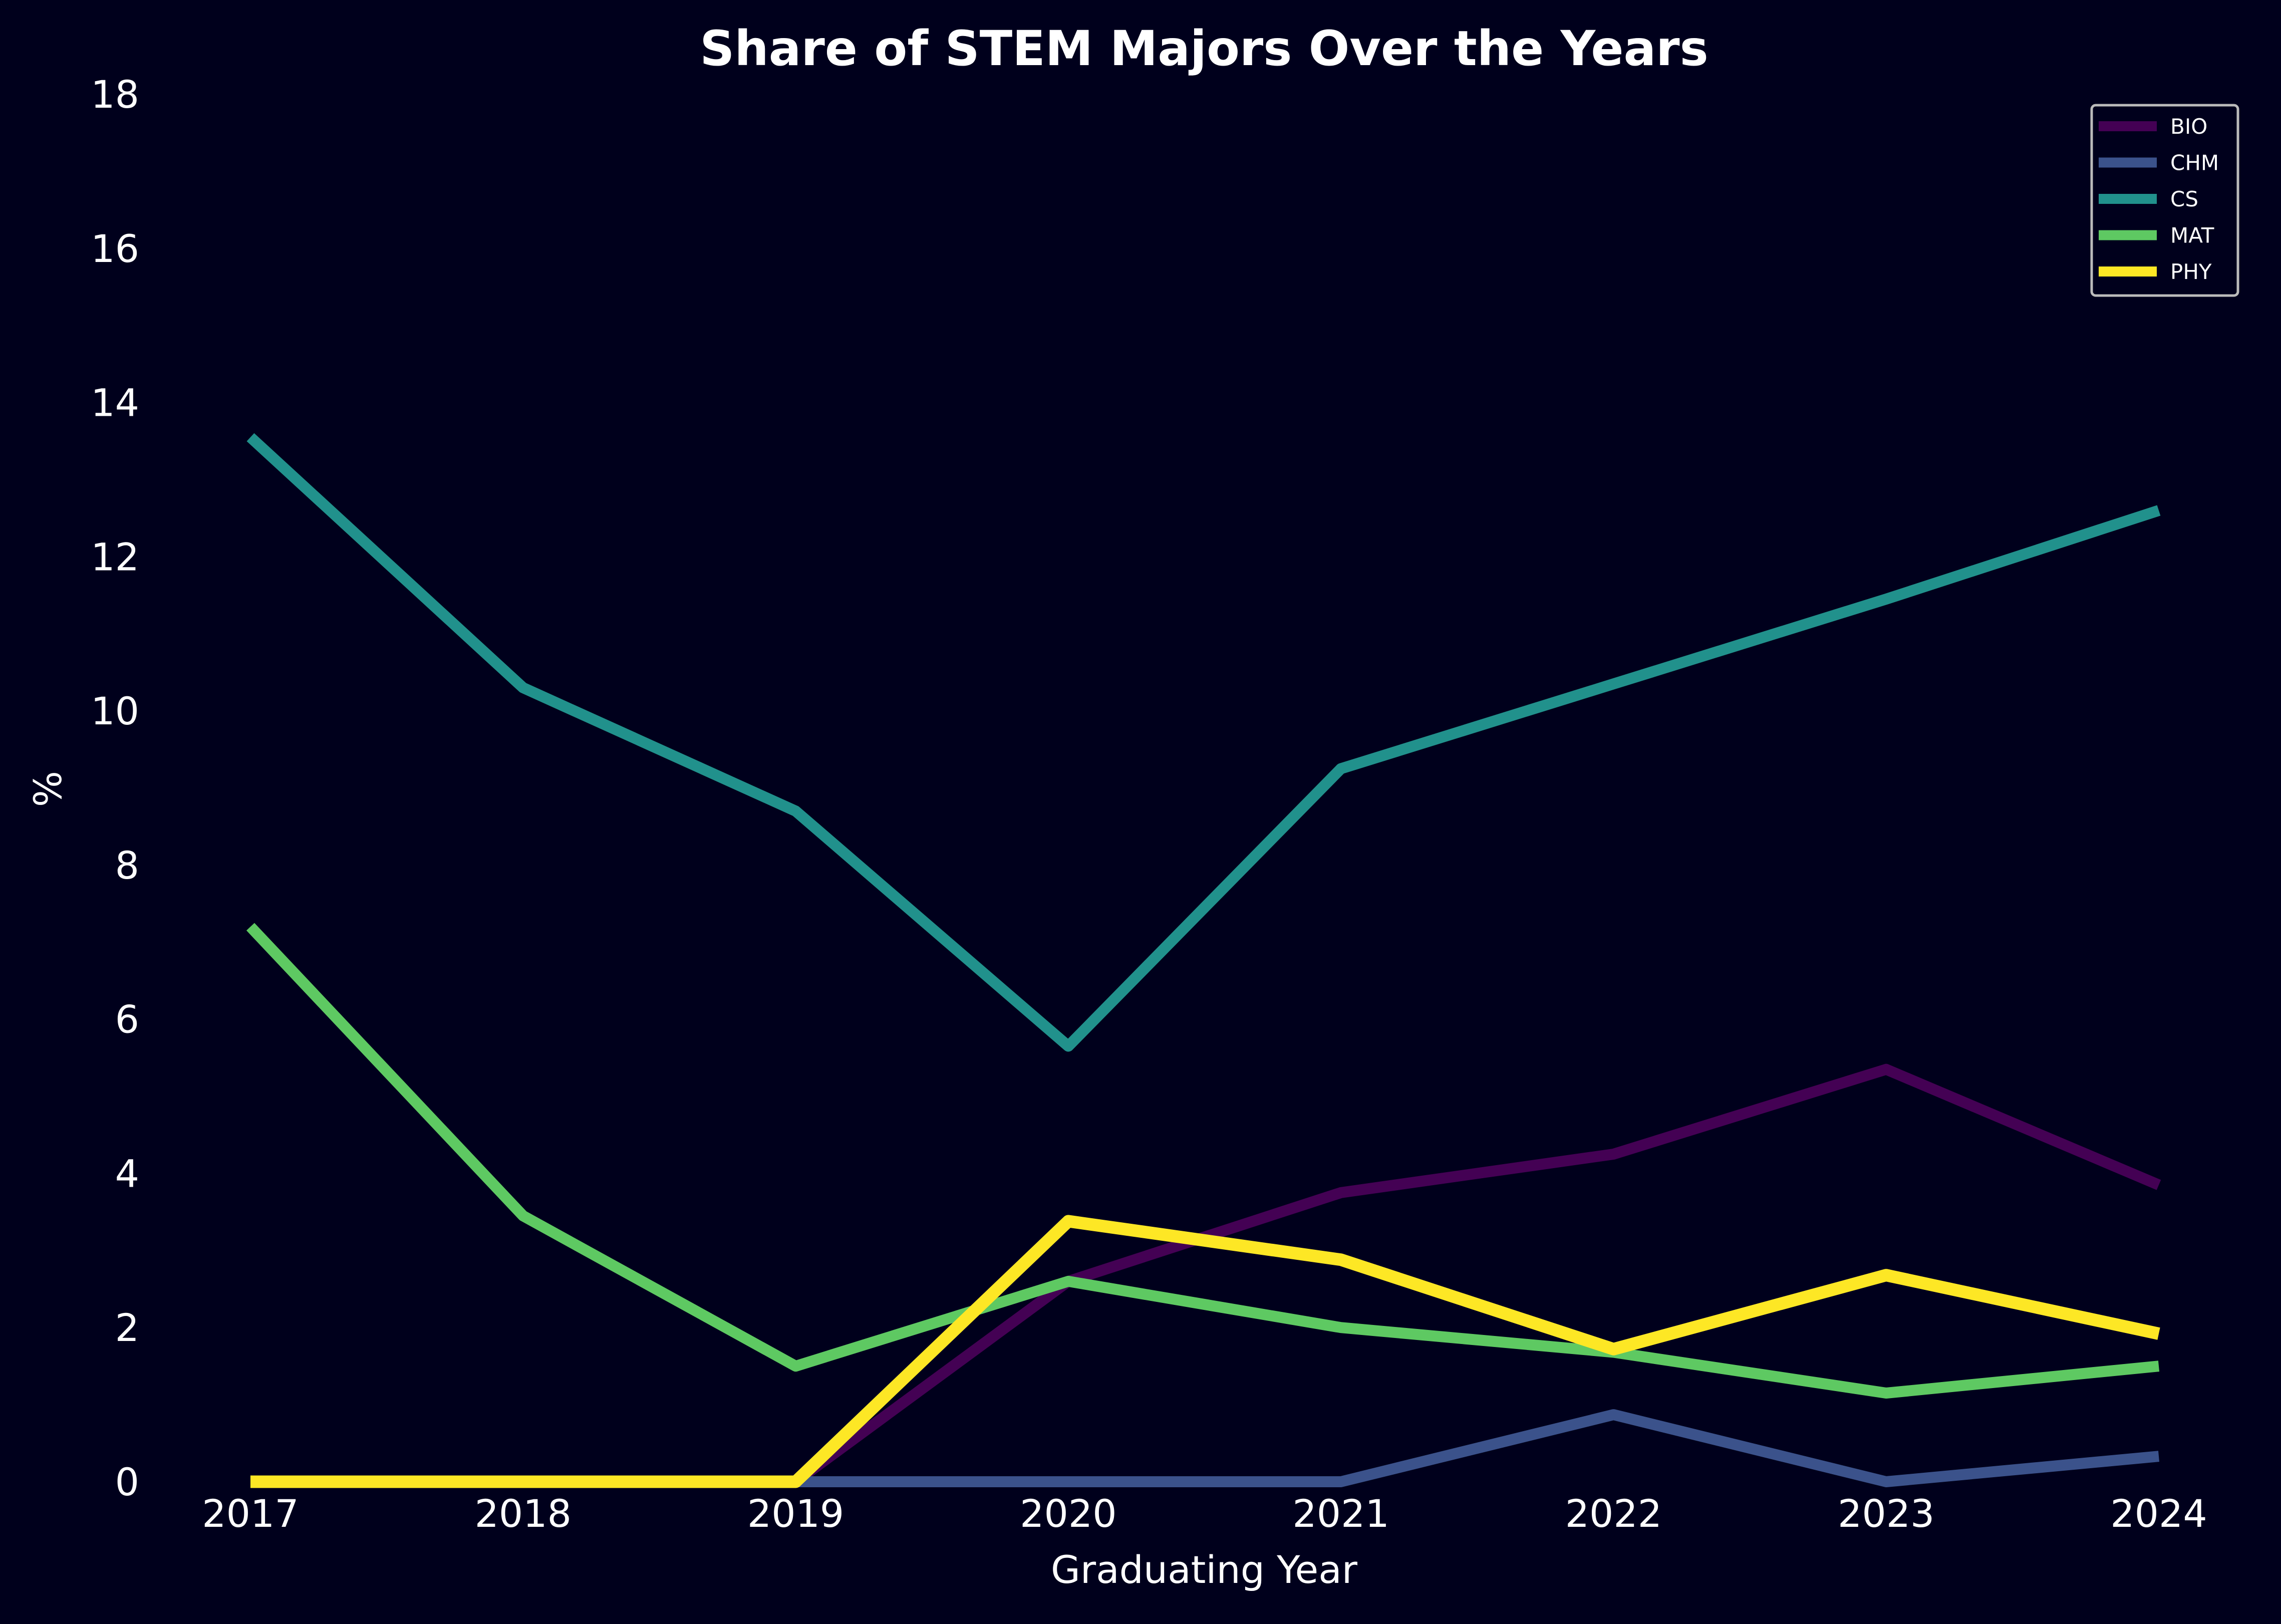 This screenshot has height=1624, width=2281. I want to click on x-tick-label: 2019, so click(796, 1514).